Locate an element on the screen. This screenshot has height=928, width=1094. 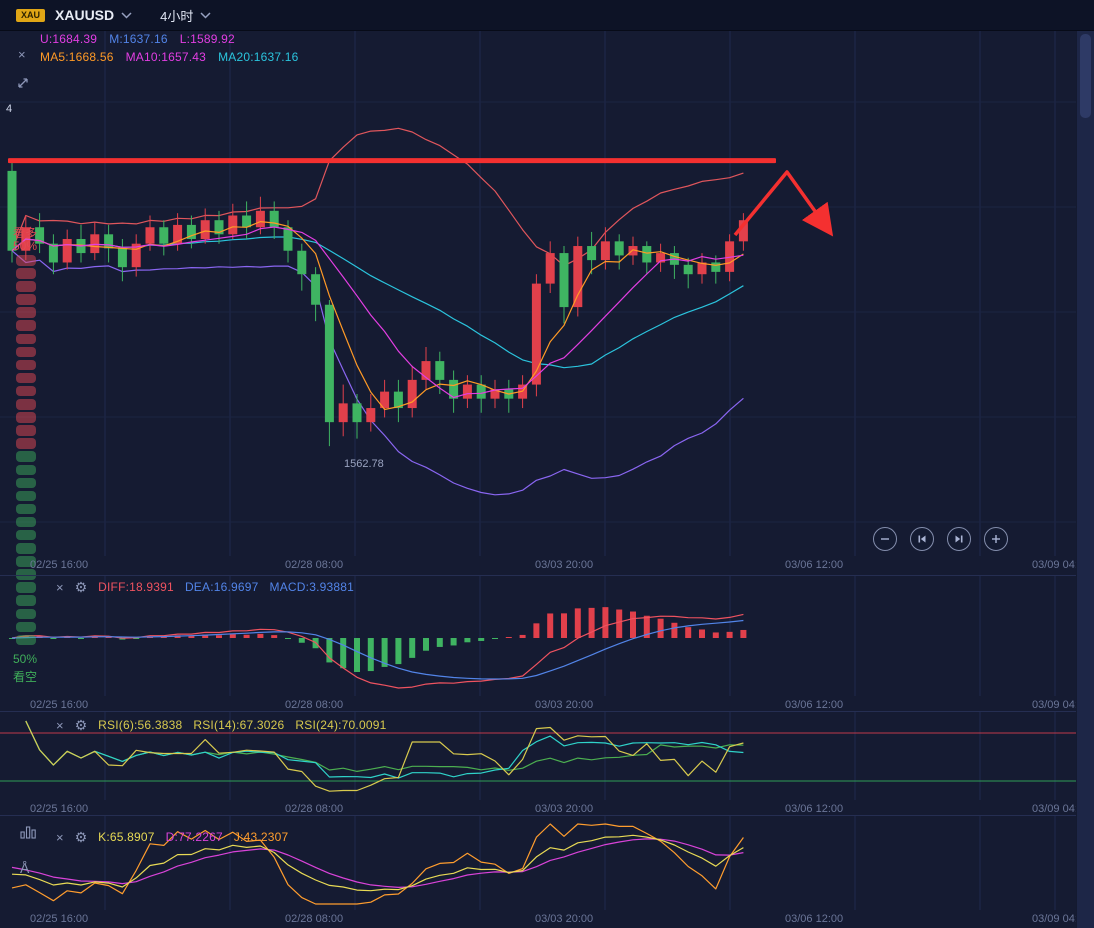
rsi-canvas is located at coordinates (538, 756).